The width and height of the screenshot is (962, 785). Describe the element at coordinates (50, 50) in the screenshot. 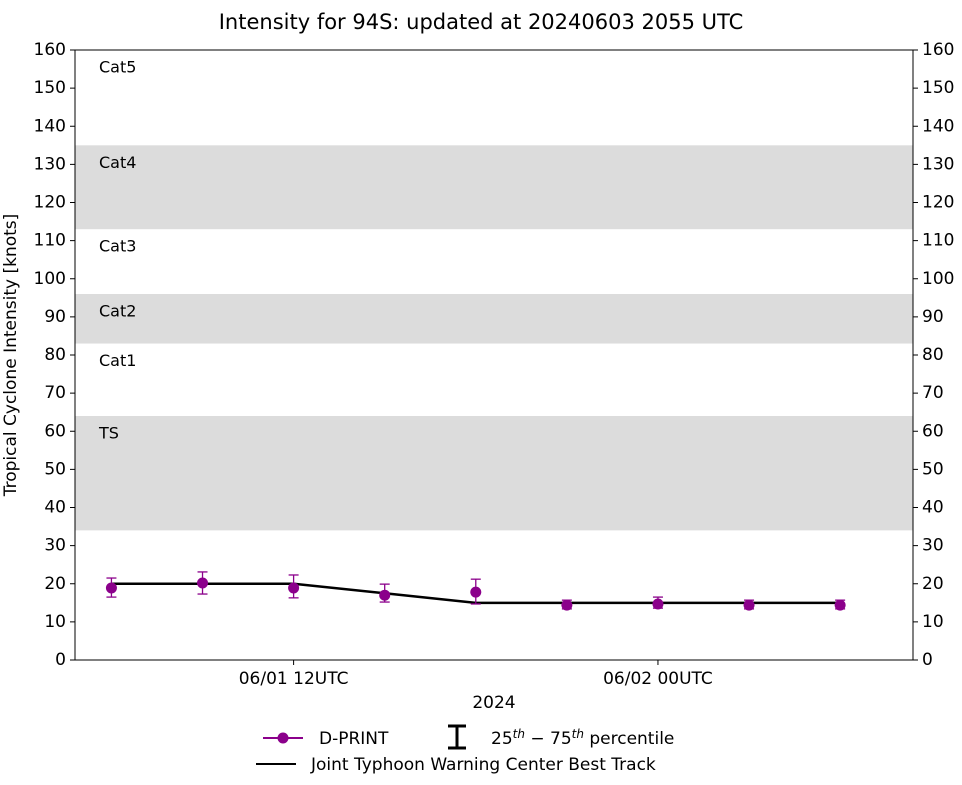

I see `y-tick-label: 160` at that location.